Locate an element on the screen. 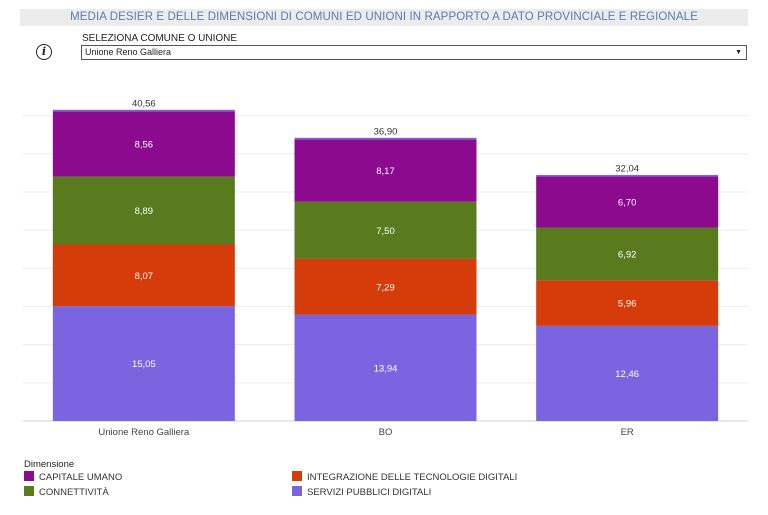  bar-value-label: 6,92 is located at coordinates (627, 254).